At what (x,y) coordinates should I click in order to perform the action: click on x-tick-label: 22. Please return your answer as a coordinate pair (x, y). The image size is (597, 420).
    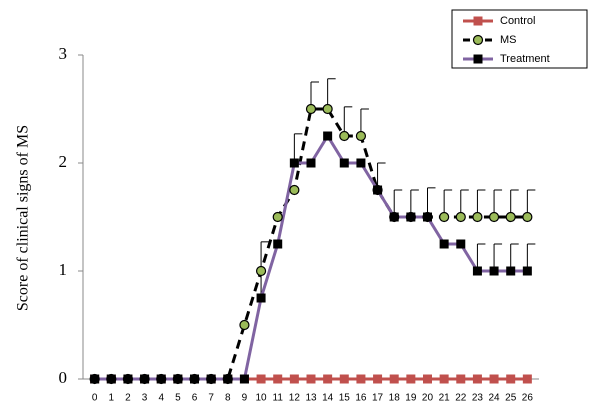
    Looking at the image, I should click on (461, 398).